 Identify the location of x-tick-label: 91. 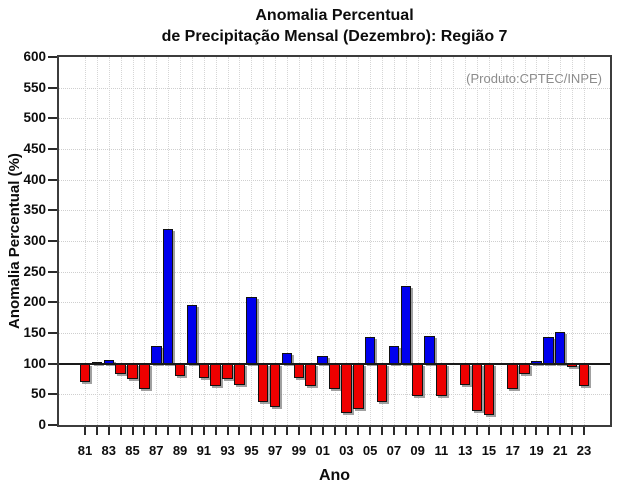
(204, 450).